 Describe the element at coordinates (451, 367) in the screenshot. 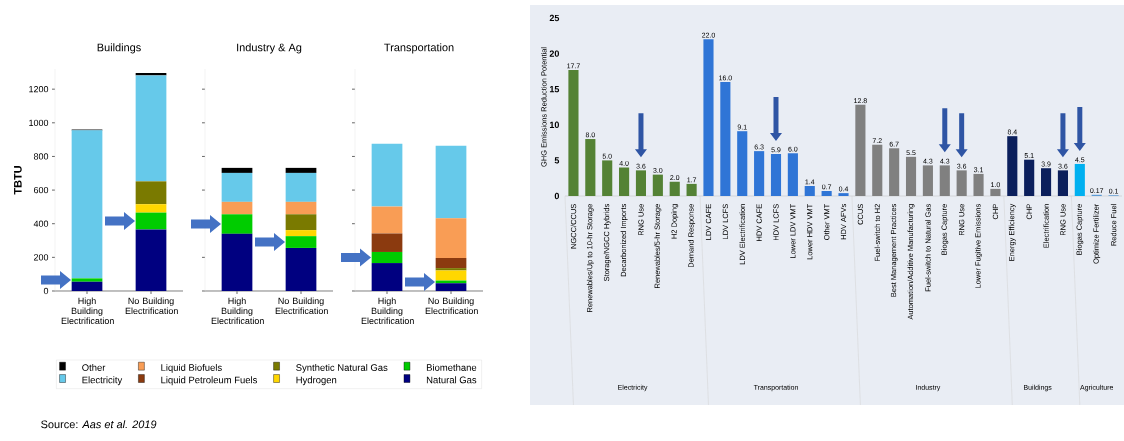

I see `legend-label: Biomethane` at that location.